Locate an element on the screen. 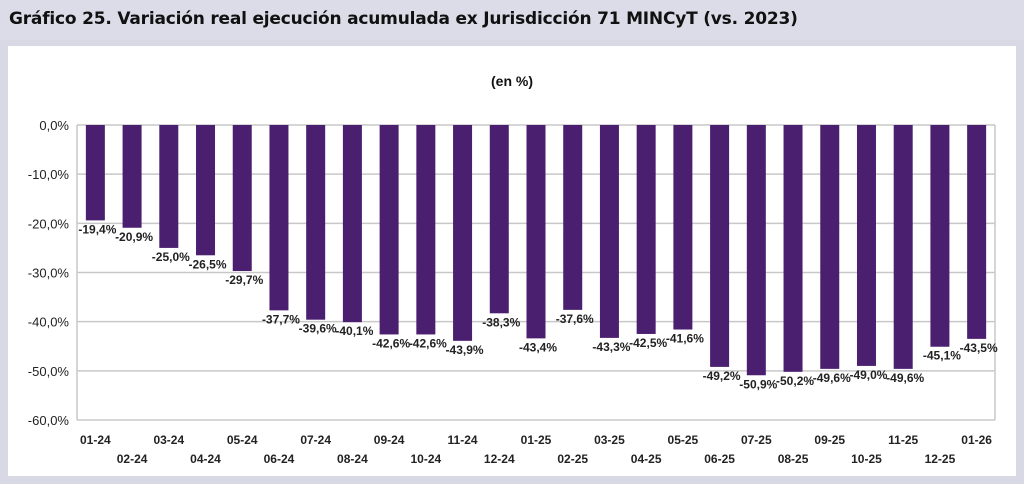 Image resolution: width=1024 pixels, height=484 pixels. x-tick-label: 02-25 is located at coordinates (572, 459).